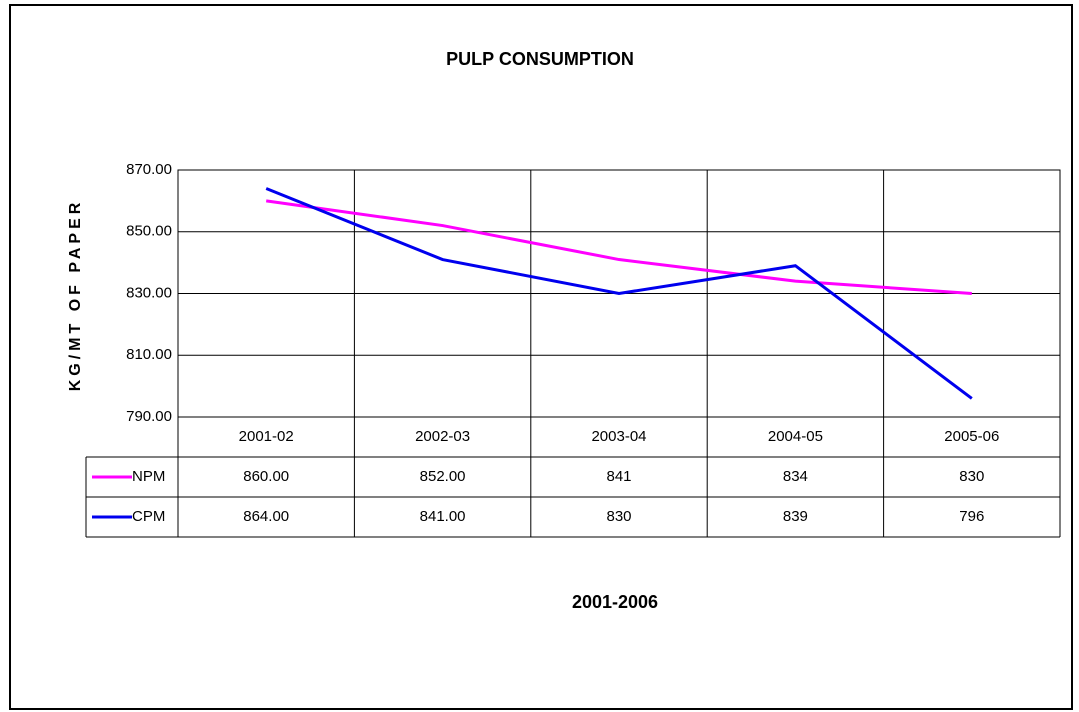  What do you see at coordinates (149, 354) in the screenshot?
I see `y-tick-label: 810.00` at bounding box center [149, 354].